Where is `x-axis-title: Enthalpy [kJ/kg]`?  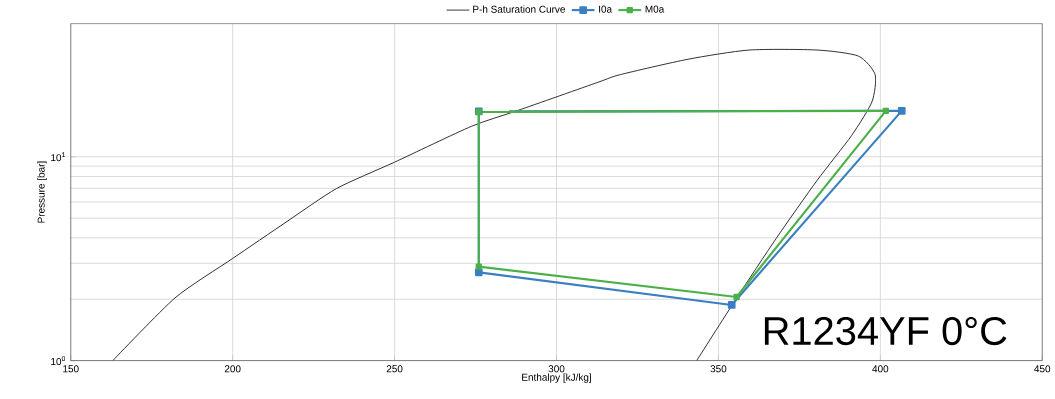 x-axis-title: Enthalpy [kJ/kg] is located at coordinates (556, 378).